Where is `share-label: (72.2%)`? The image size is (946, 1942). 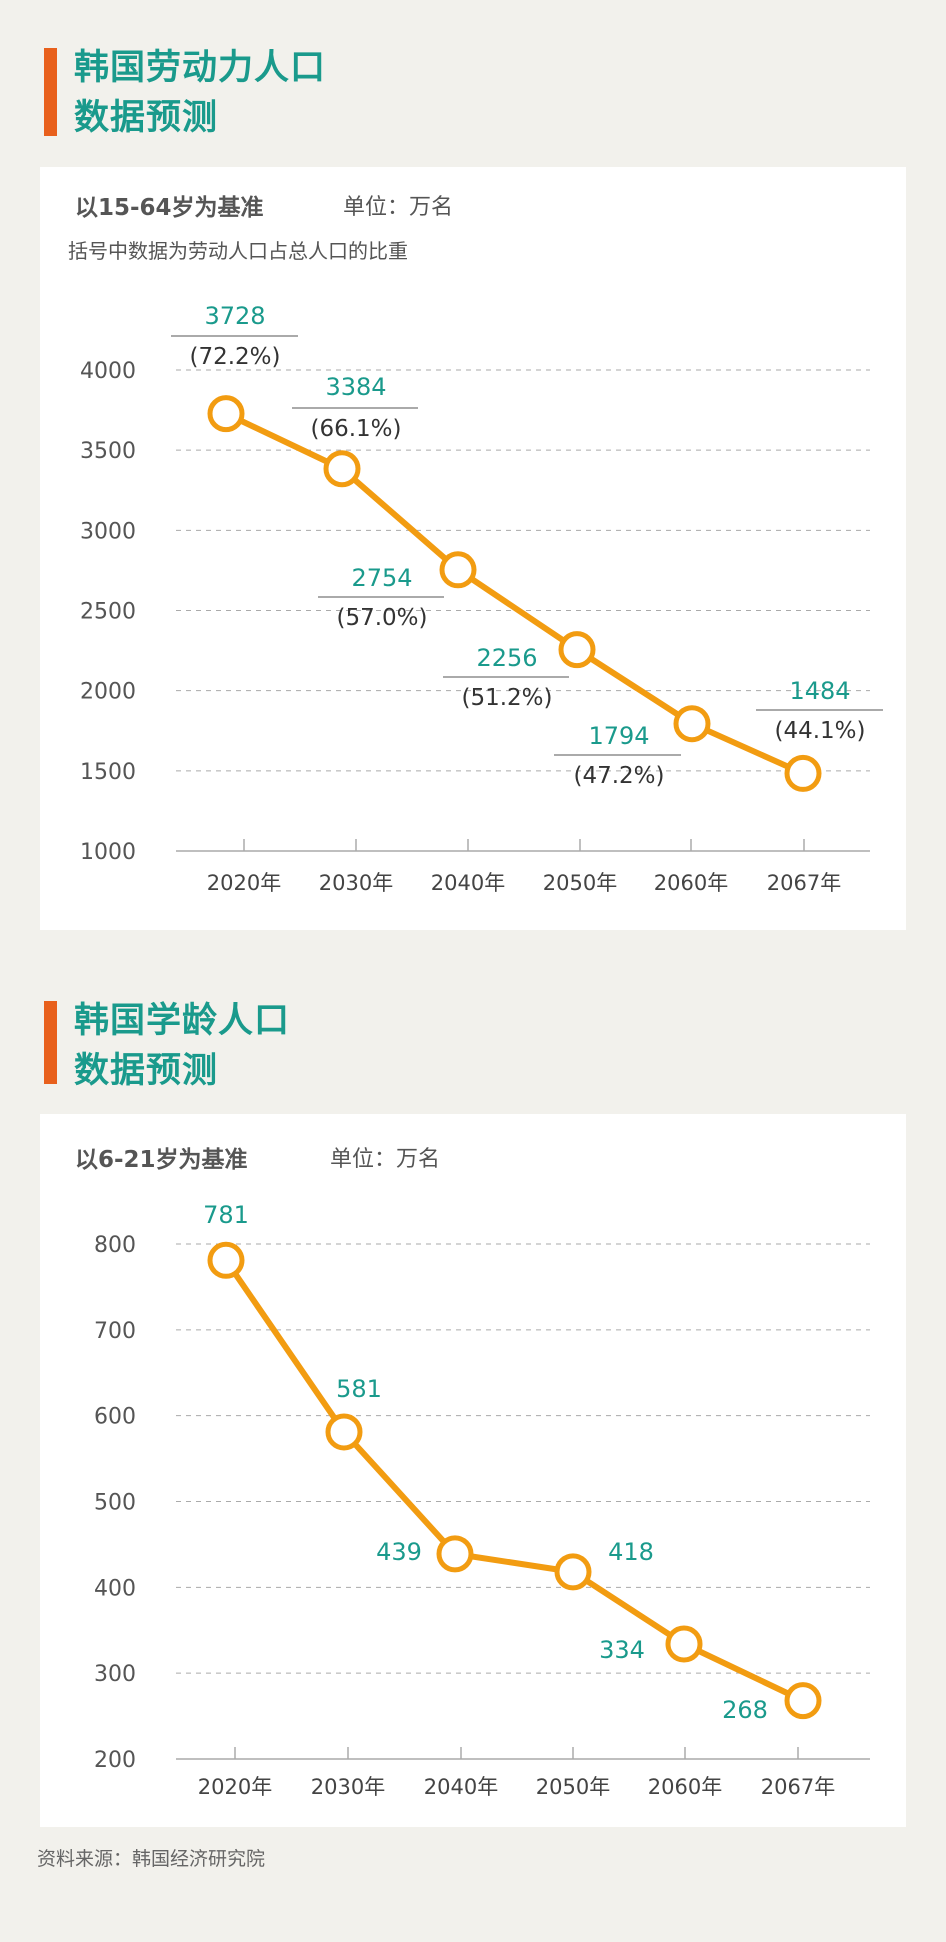
share-label: (72.2%) is located at coordinates (234, 357).